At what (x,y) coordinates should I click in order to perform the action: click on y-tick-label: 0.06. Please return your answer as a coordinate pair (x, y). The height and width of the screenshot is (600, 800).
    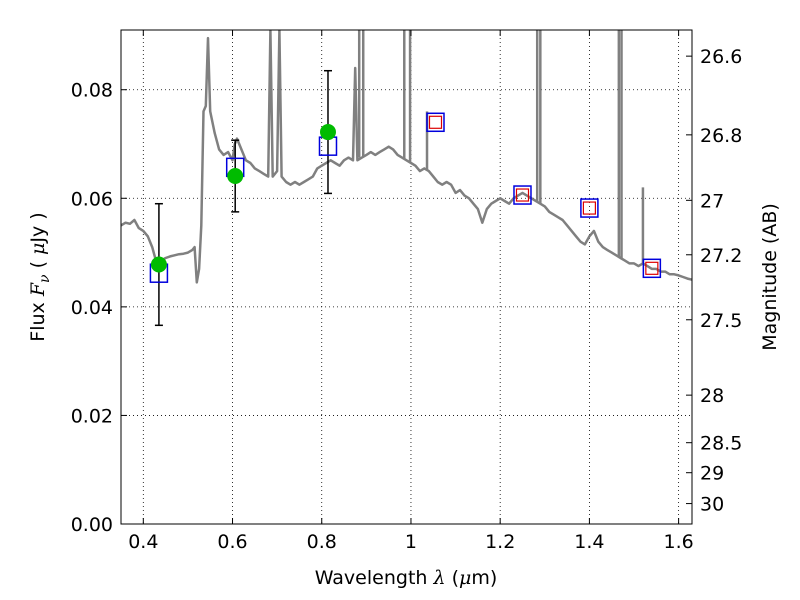
    Looking at the image, I should click on (92, 199).